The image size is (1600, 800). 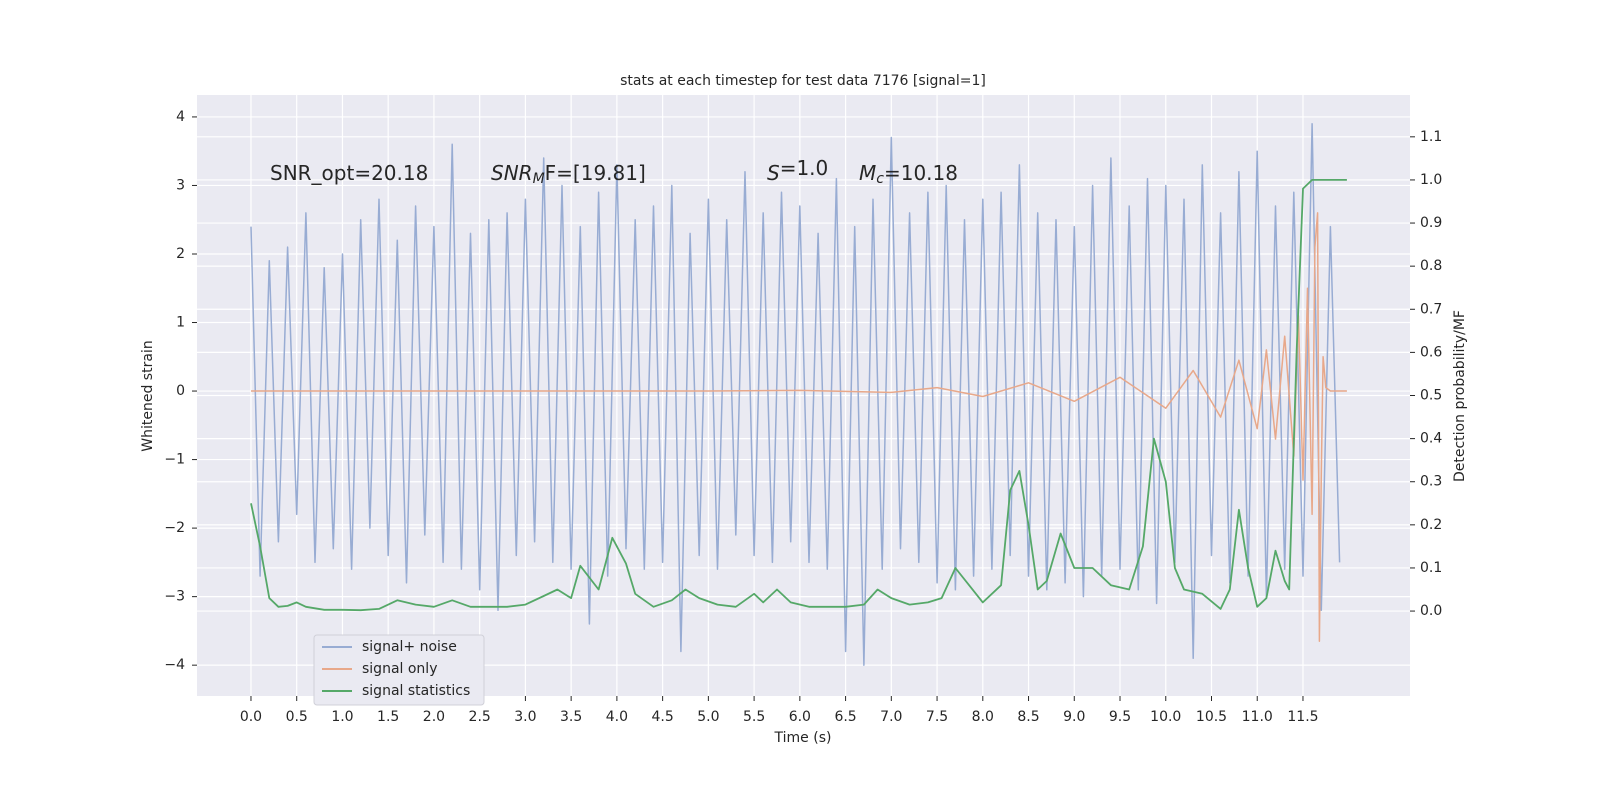 I want to click on annotation: Mc=10.18, so click(x=908, y=174).